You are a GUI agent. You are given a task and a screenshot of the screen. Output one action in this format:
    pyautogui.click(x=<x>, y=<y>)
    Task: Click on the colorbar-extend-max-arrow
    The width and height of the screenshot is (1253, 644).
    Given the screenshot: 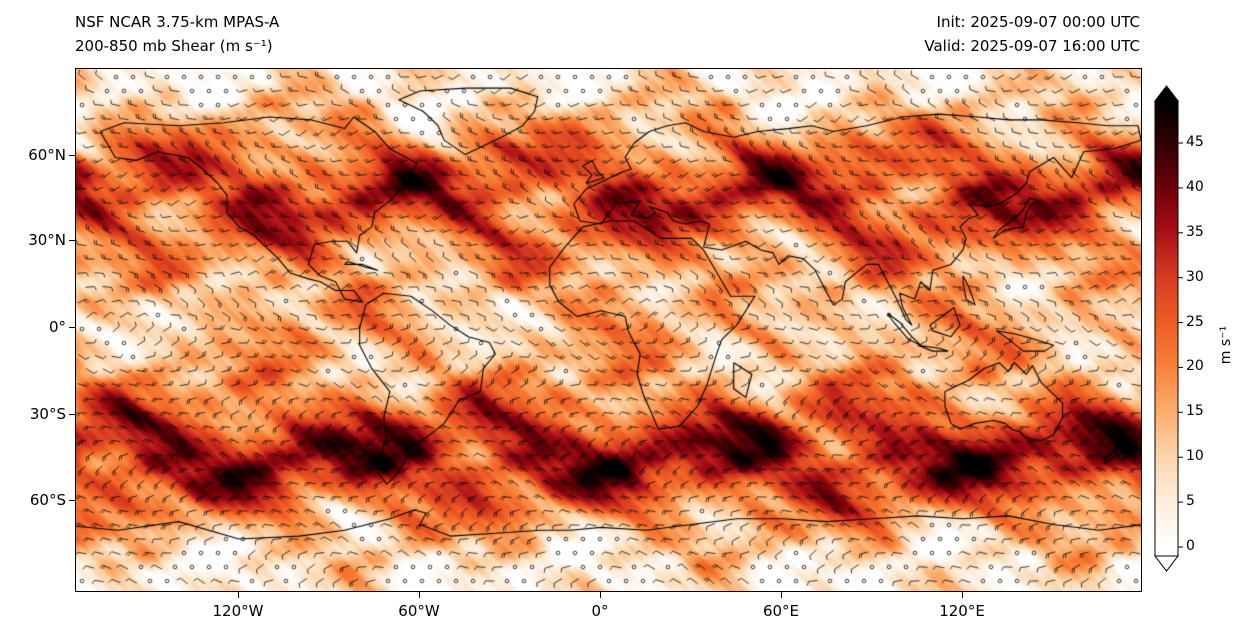 What is the action you would take?
    pyautogui.click(x=1166, y=93)
    